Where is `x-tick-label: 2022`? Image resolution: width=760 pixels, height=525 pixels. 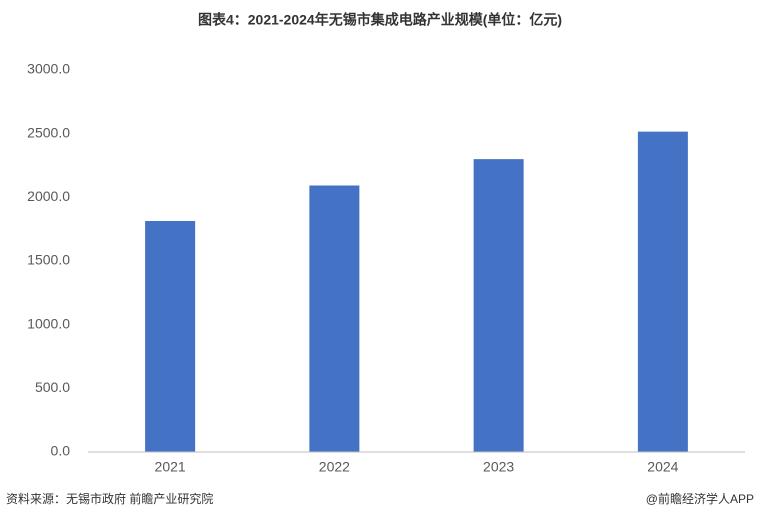
x-tick-label: 2022 is located at coordinates (334, 467).